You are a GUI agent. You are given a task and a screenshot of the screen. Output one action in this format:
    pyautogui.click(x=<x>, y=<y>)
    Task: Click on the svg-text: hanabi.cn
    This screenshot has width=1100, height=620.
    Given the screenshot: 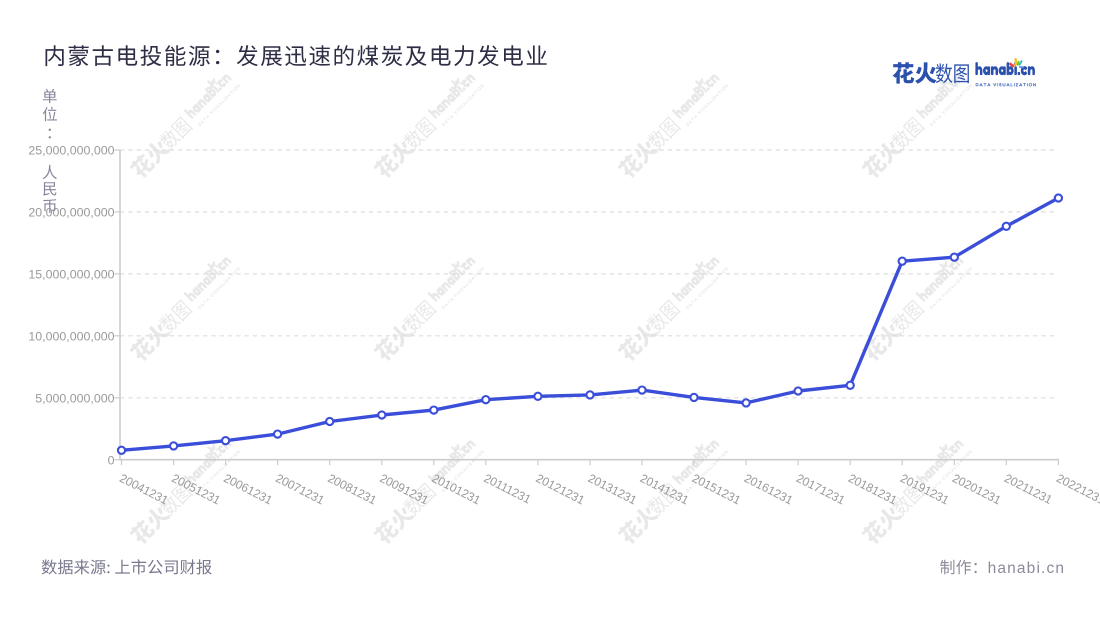 What is the action you would take?
    pyautogui.click(x=1027, y=568)
    